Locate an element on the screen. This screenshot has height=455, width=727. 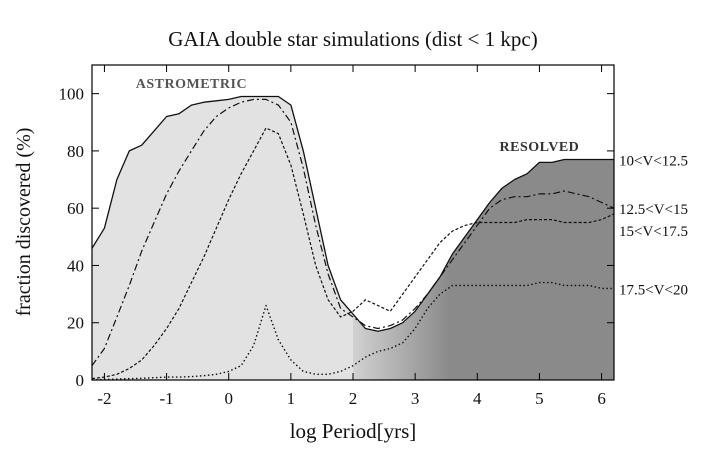
x-tick-label: 5 is located at coordinates (539, 398).